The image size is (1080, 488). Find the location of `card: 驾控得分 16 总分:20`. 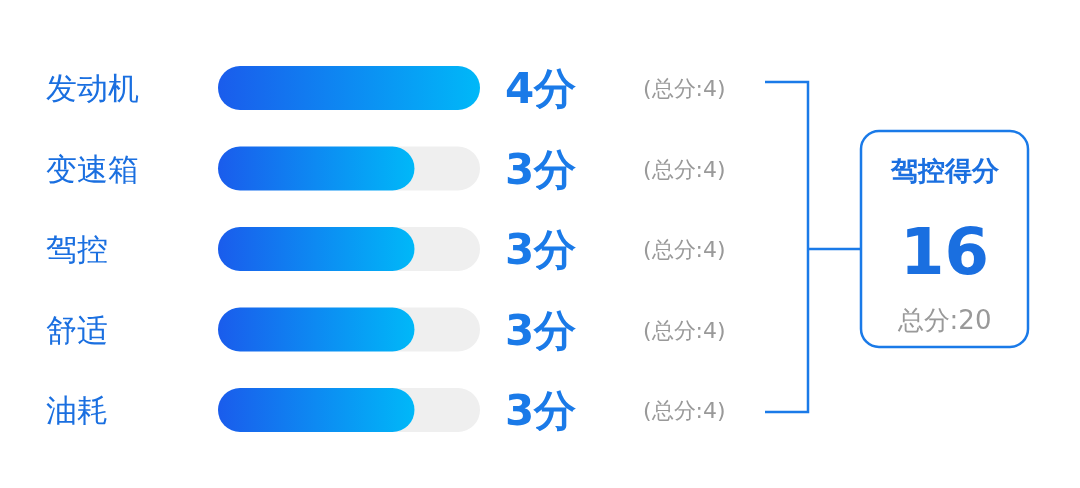

card: 驾控得分 16 总分:20 is located at coordinates (944, 239).